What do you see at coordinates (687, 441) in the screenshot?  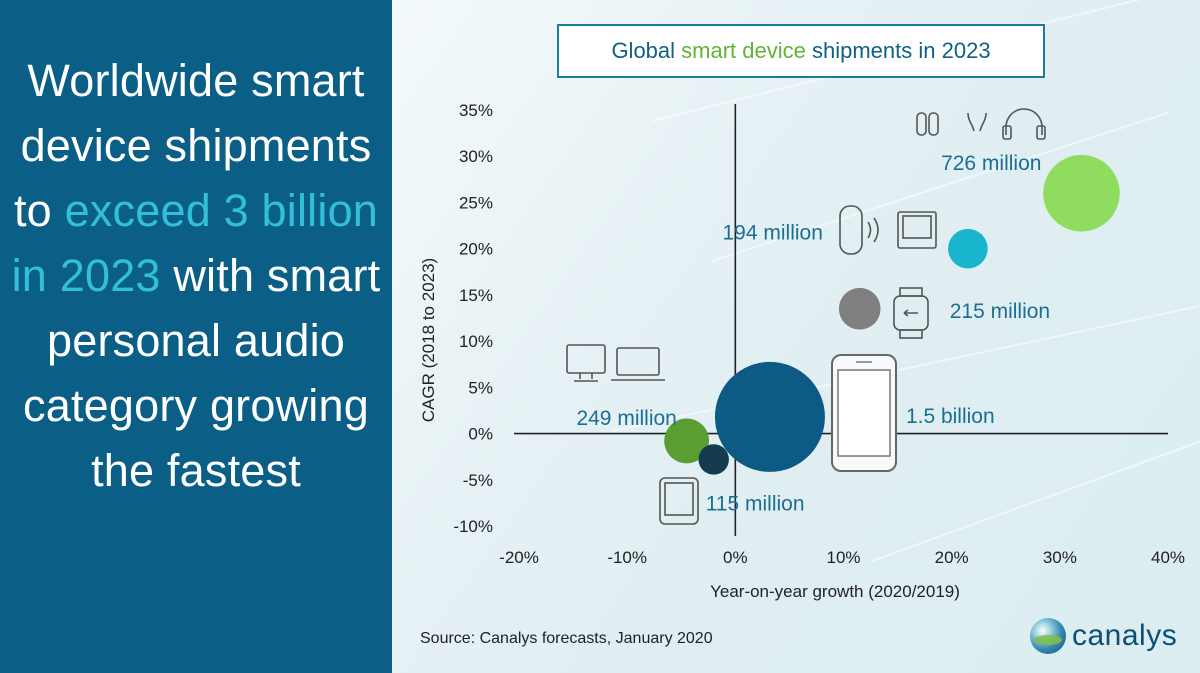 I see `bubble-pc` at bounding box center [687, 441].